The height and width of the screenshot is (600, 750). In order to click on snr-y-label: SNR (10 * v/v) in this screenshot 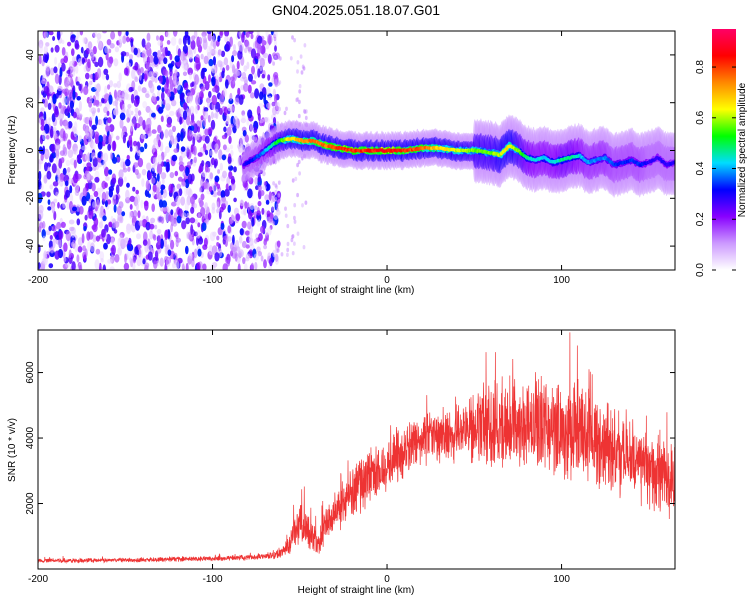, I will do `click(12, 450)`.